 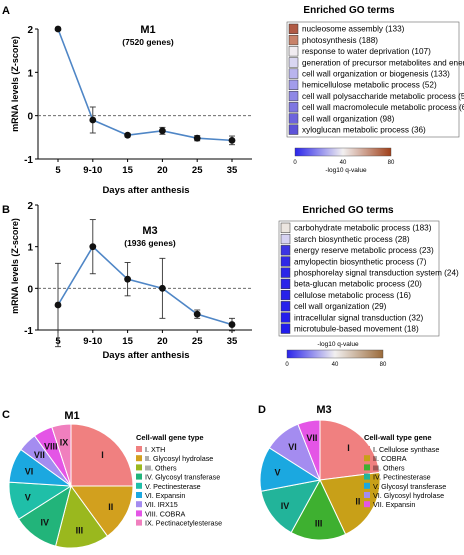 I want to click on panel-d-slice-label: VII, so click(x=311, y=438).